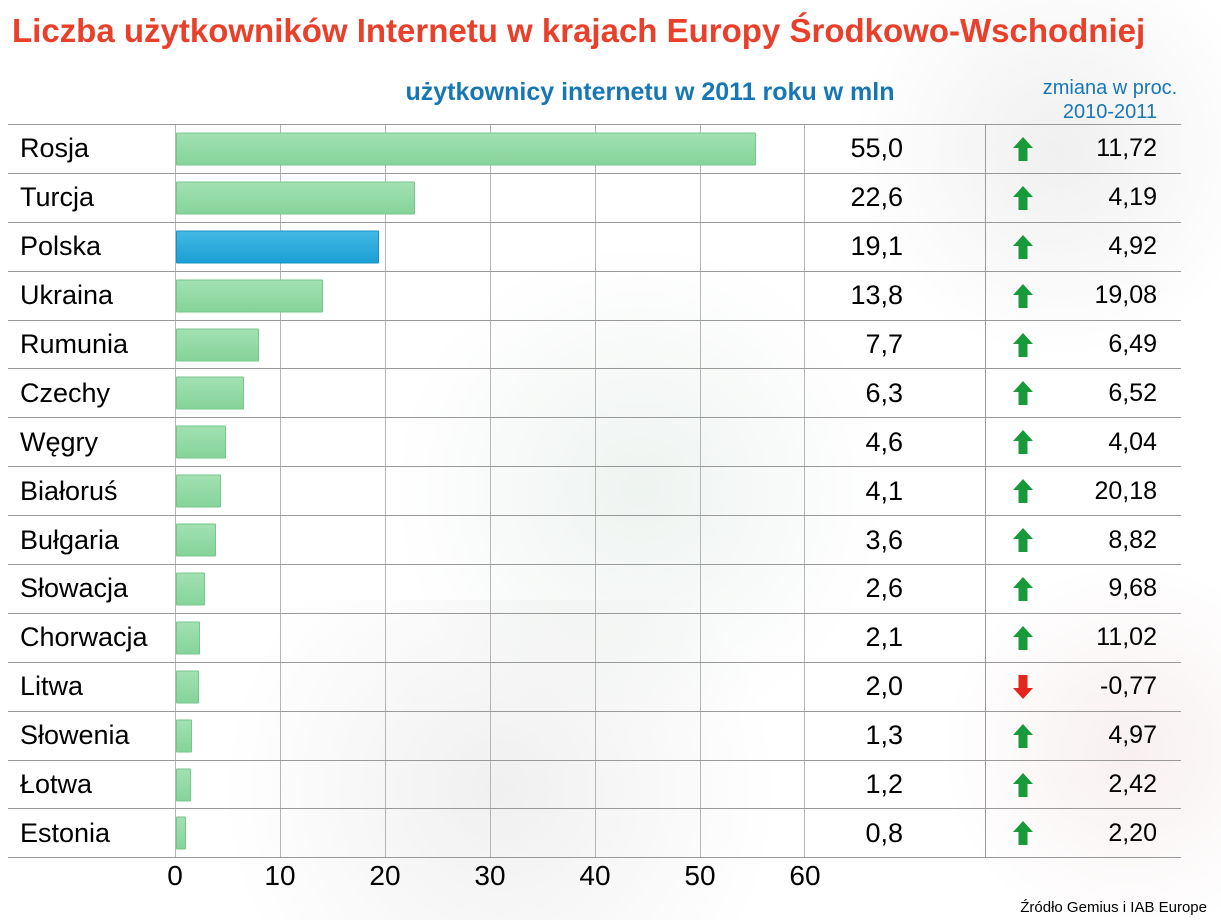 This screenshot has width=1221, height=920. I want to click on value-label: 4,1, so click(884, 490).